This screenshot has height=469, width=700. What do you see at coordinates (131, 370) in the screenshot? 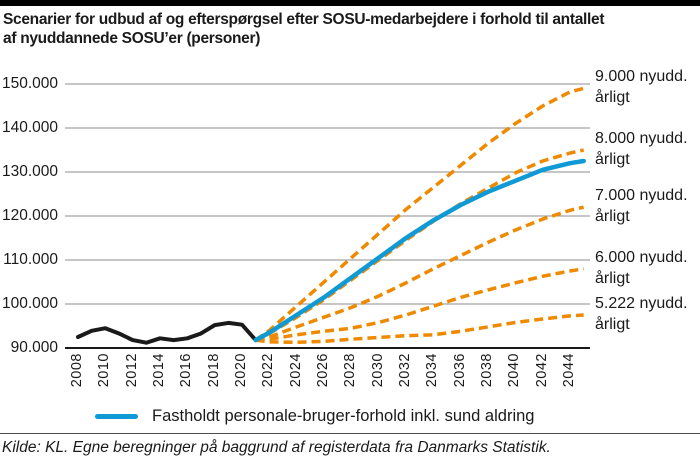
I see `x-axis-tick-label: 2012` at bounding box center [131, 370].